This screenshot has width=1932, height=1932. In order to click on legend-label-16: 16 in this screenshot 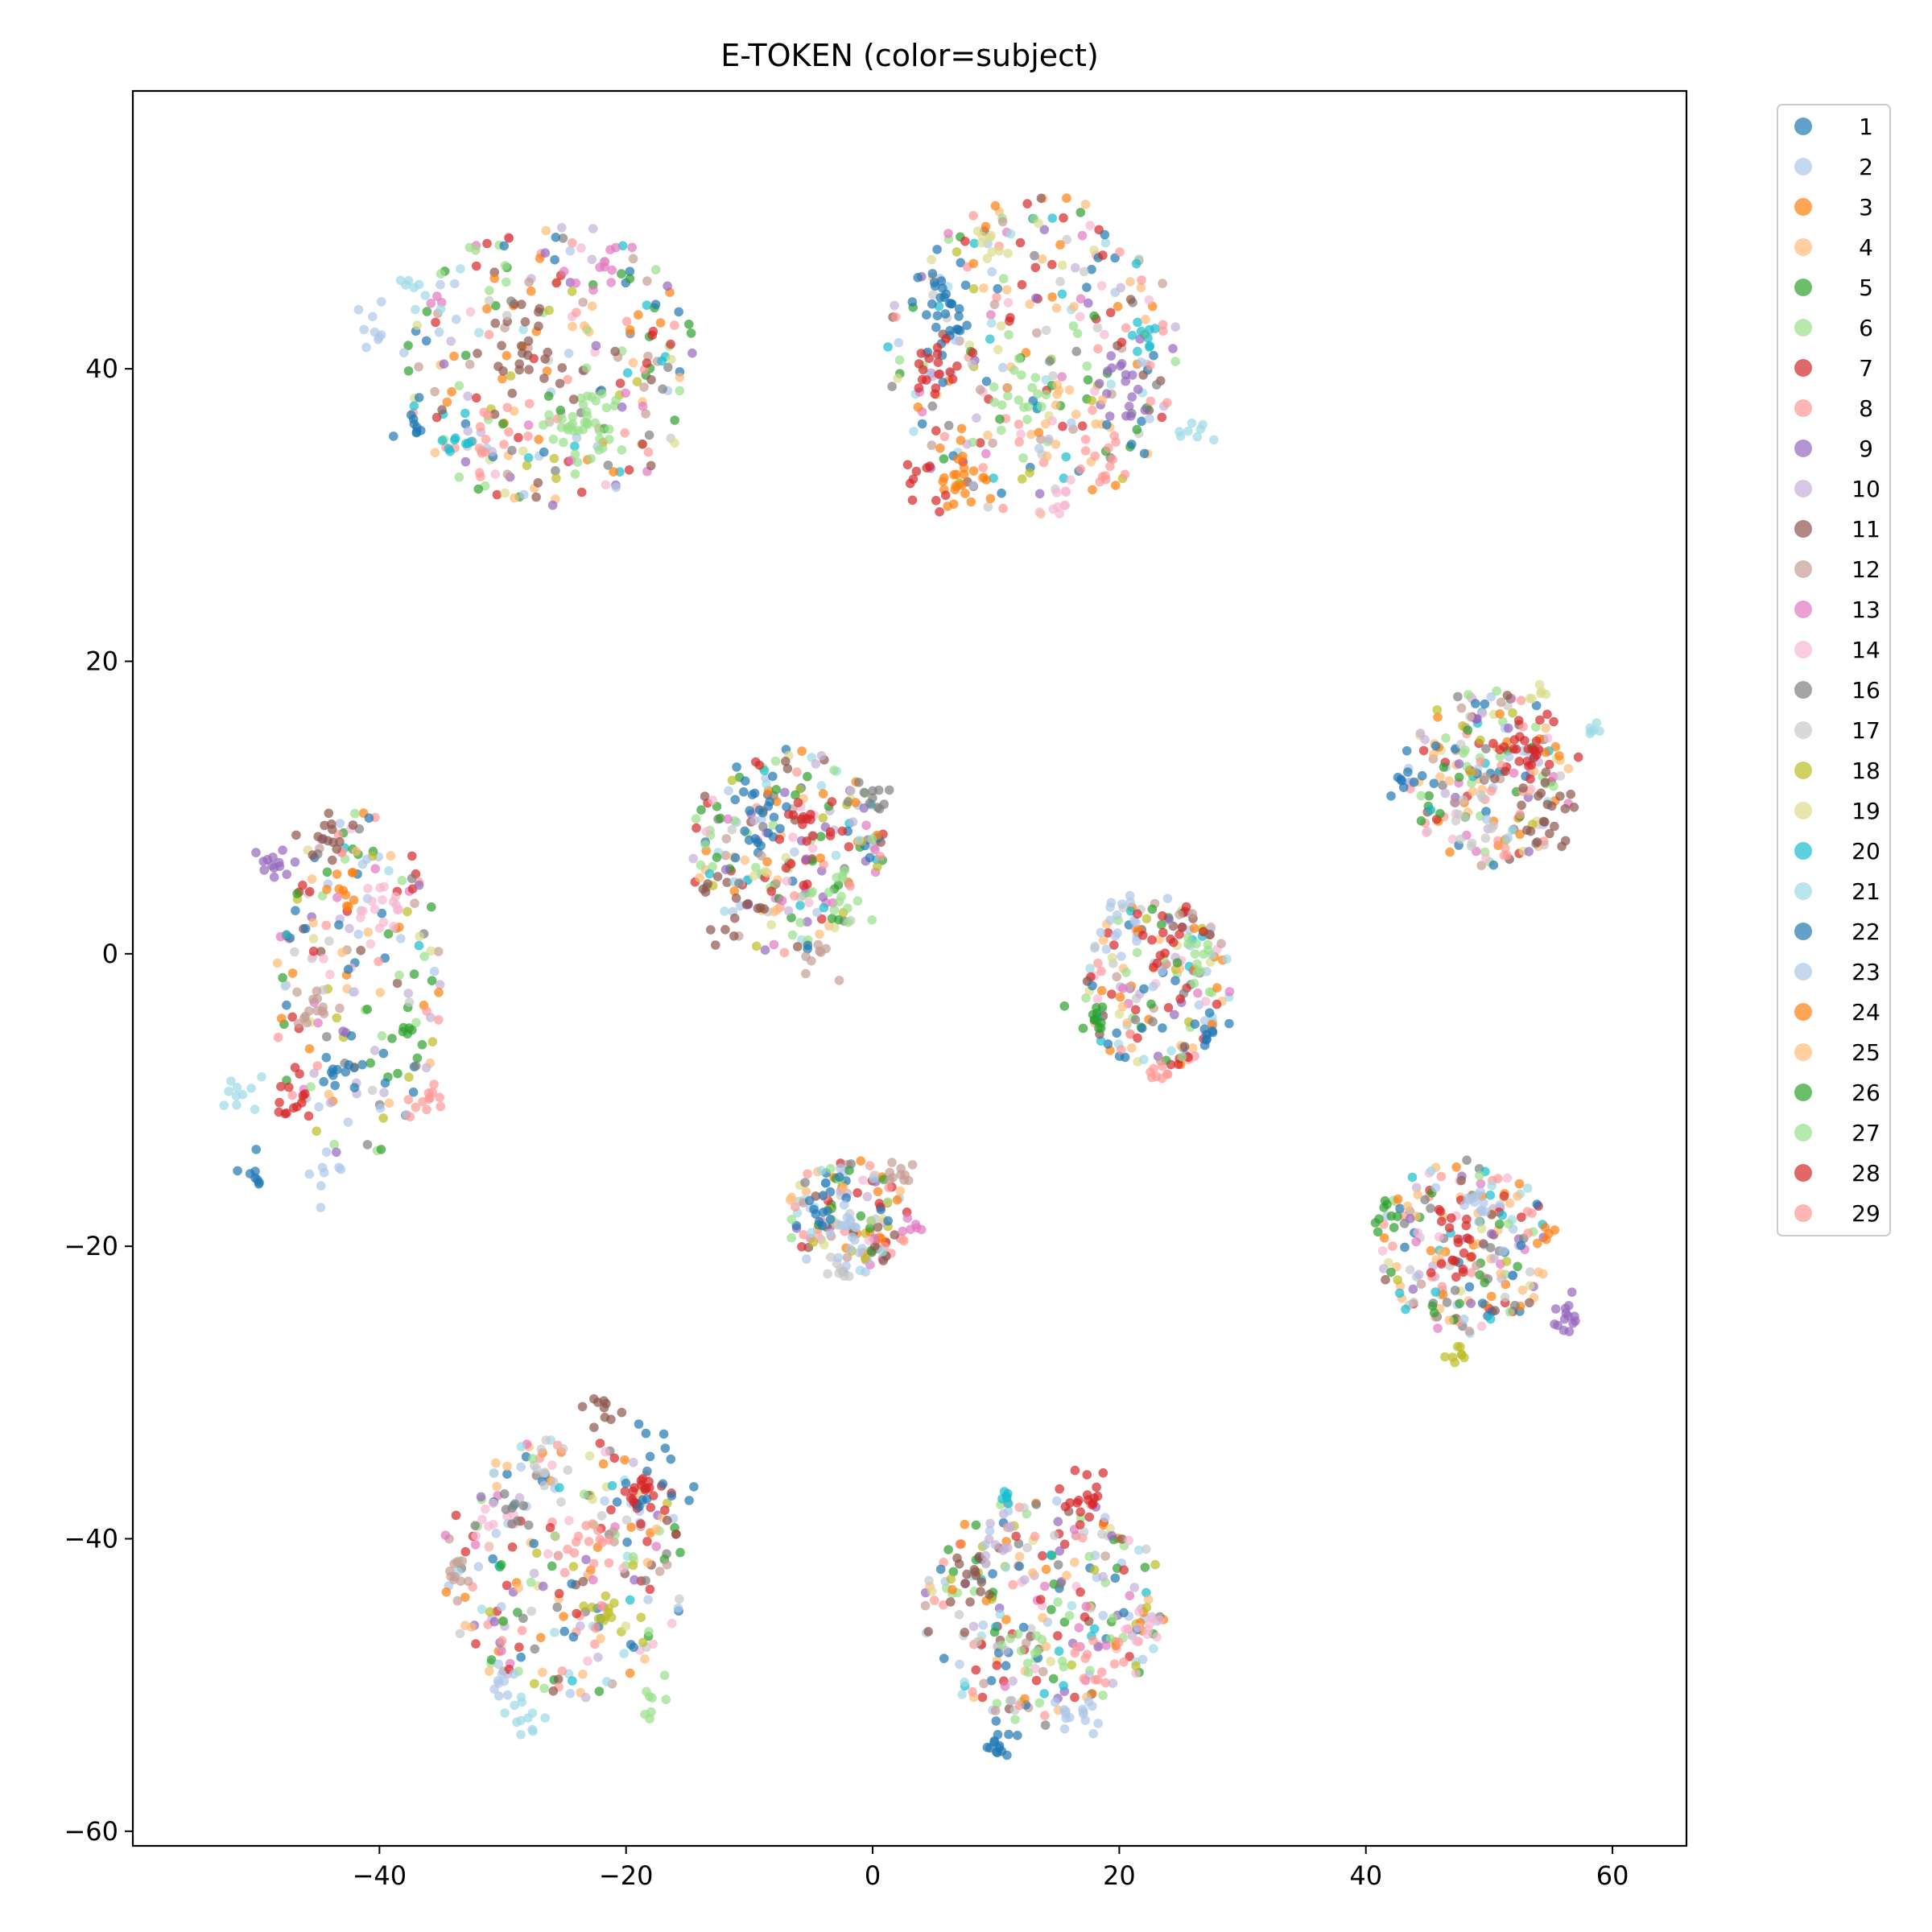, I will do `click(1866, 690)`.